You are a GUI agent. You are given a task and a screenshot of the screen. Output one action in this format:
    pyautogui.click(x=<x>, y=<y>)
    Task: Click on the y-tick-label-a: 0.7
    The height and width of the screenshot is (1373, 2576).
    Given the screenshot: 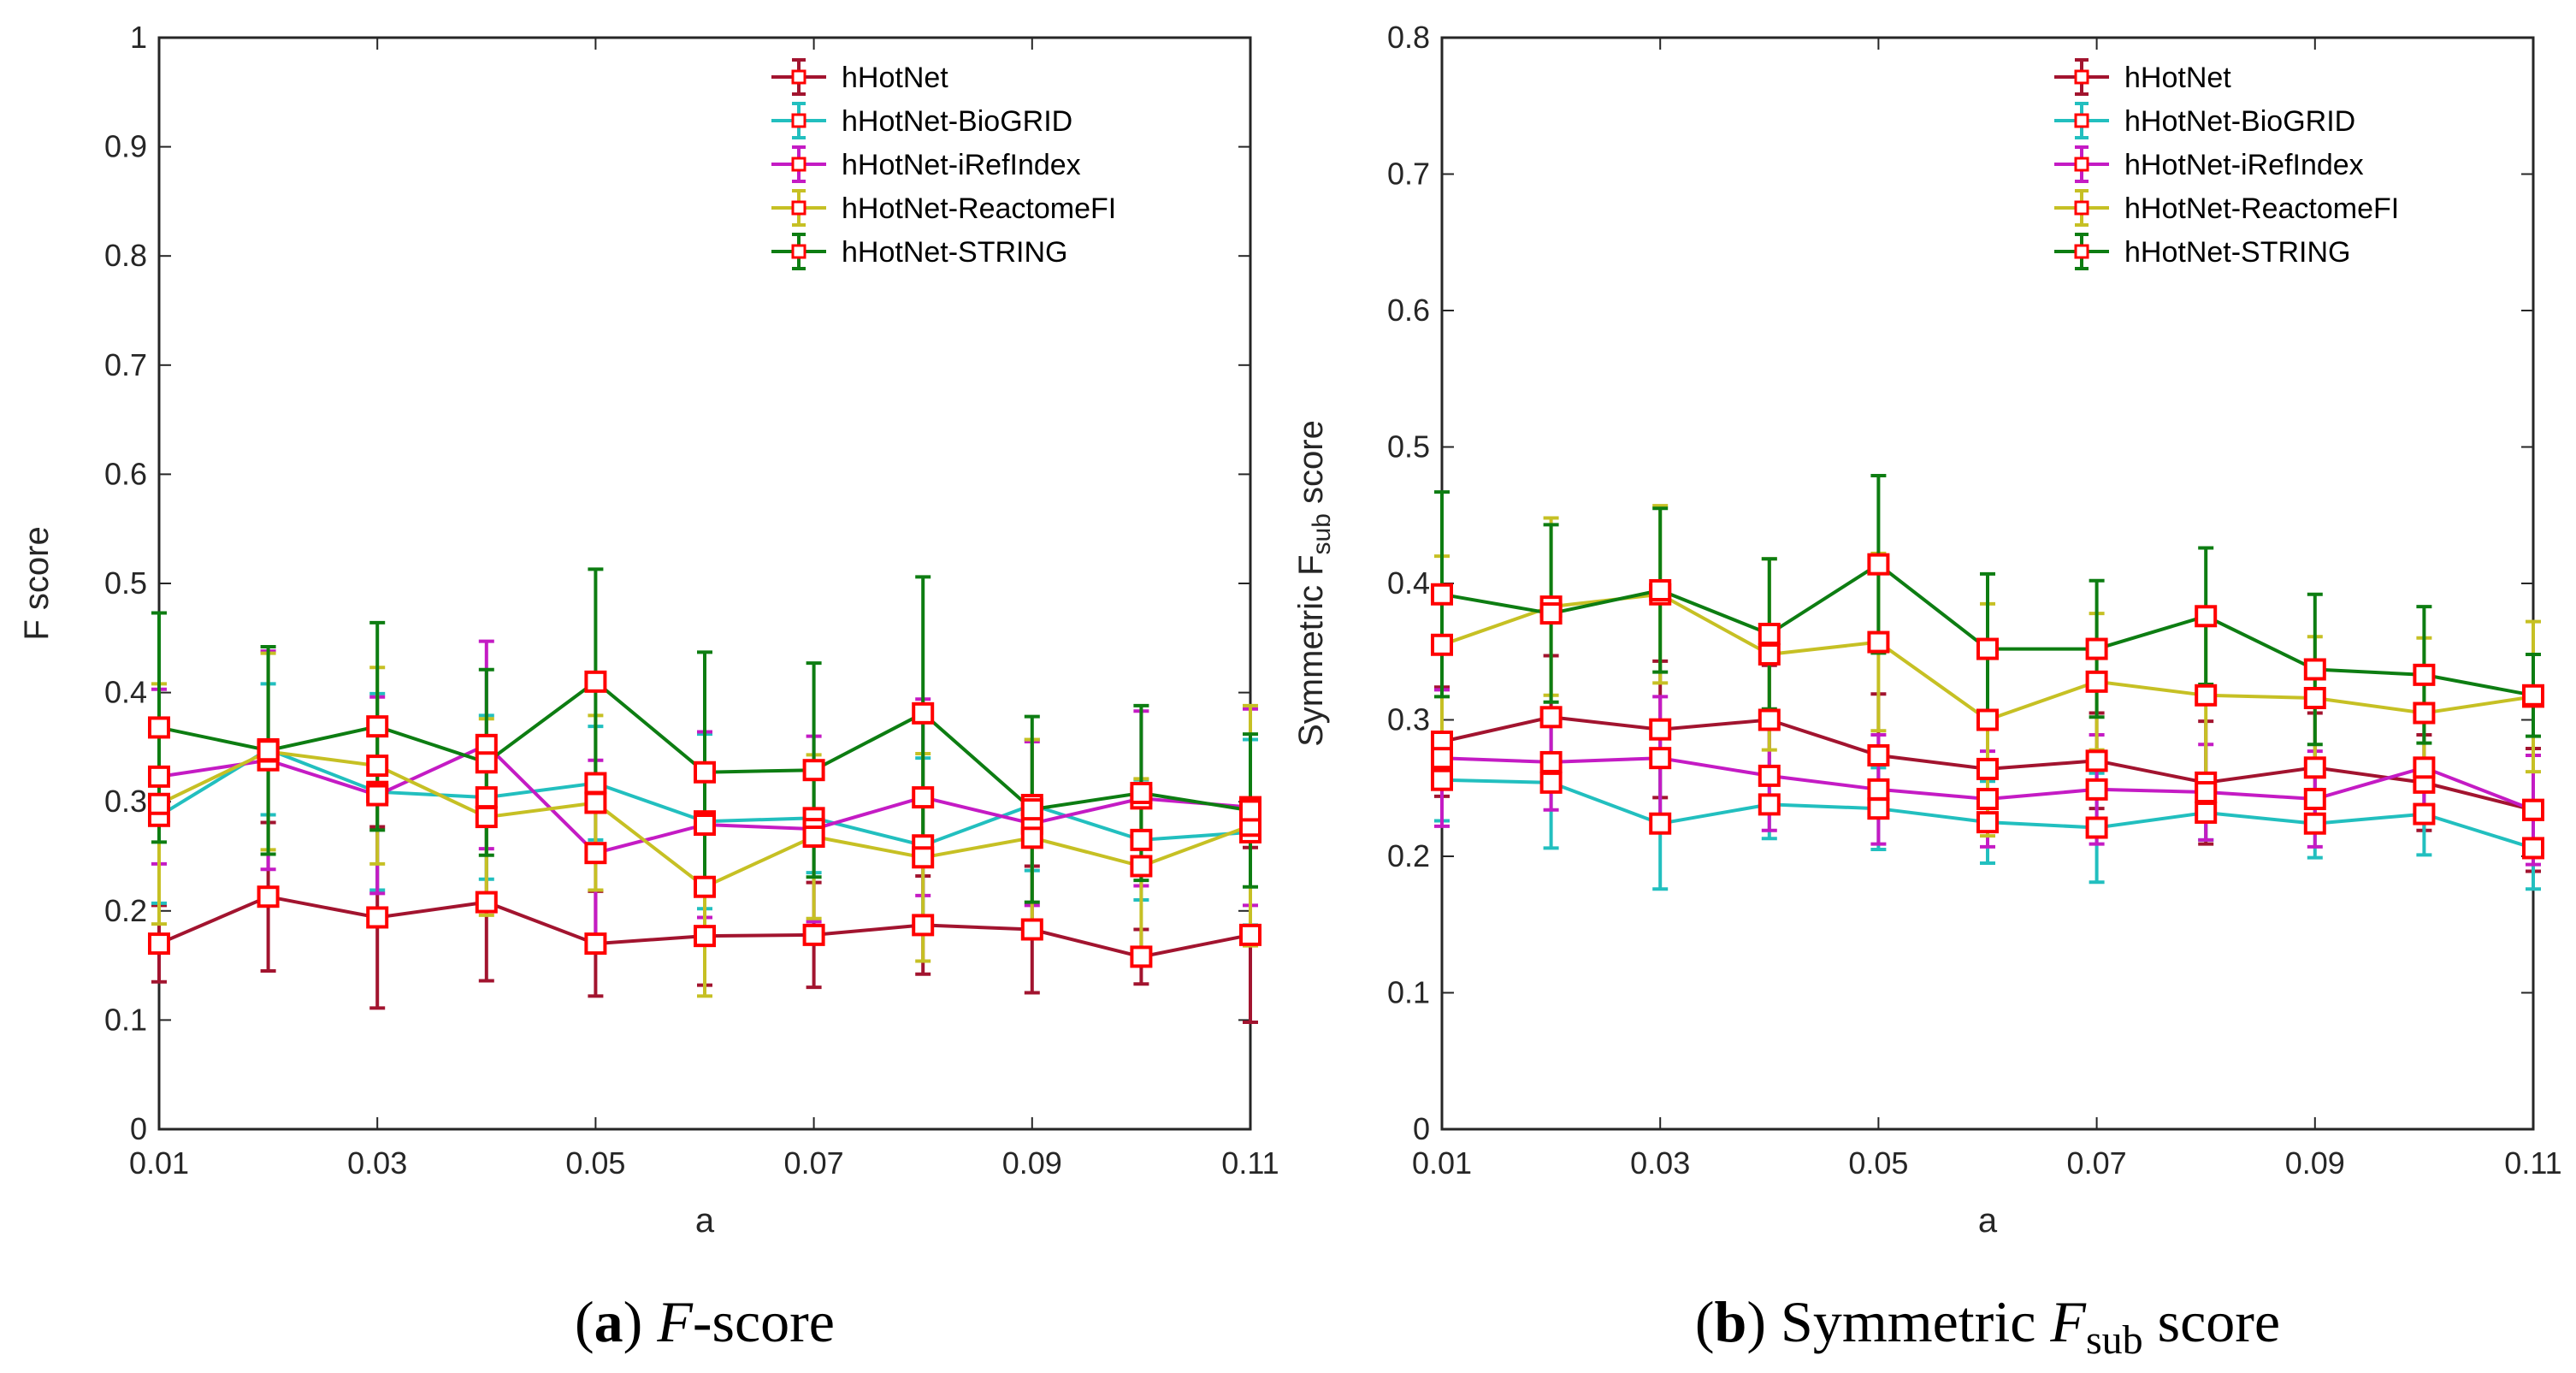 What is the action you would take?
    pyautogui.click(x=125, y=364)
    